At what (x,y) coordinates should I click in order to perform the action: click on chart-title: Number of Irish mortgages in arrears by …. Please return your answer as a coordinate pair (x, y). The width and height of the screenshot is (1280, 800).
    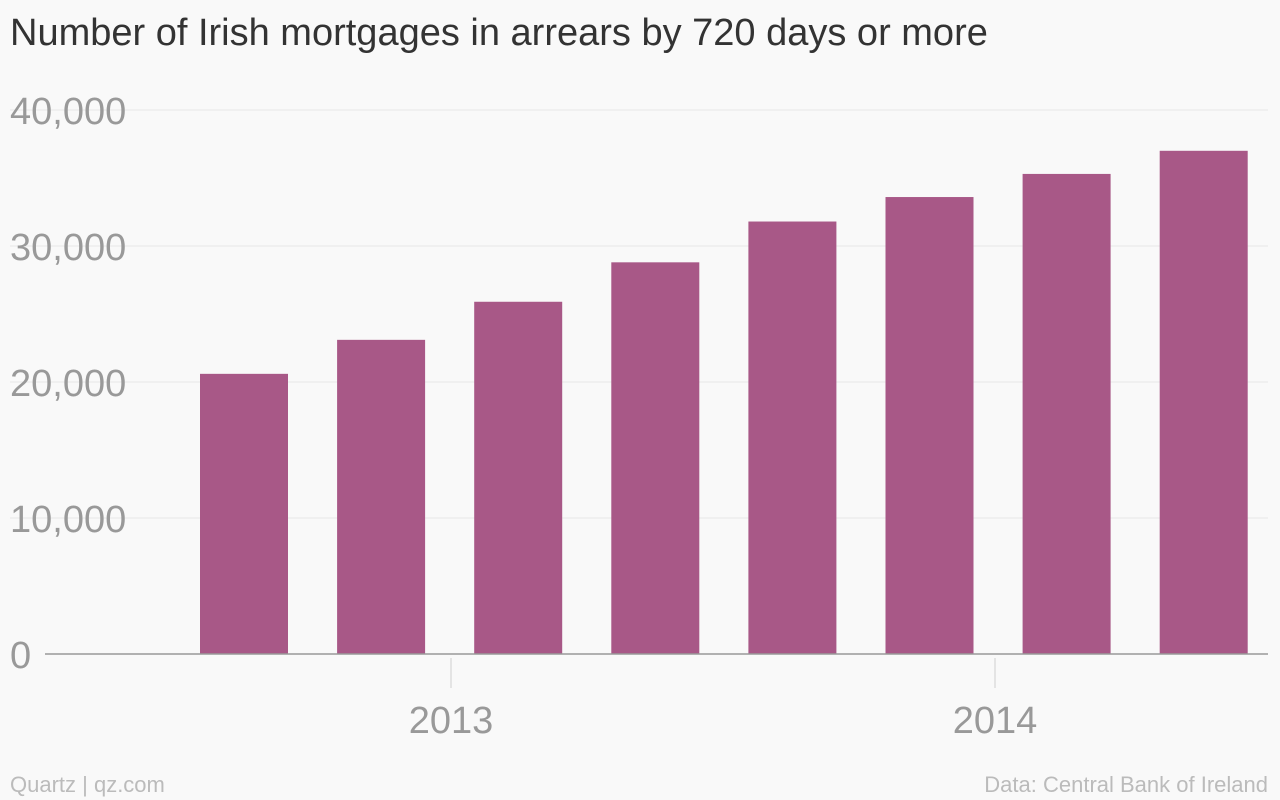
    Looking at the image, I should click on (499, 33).